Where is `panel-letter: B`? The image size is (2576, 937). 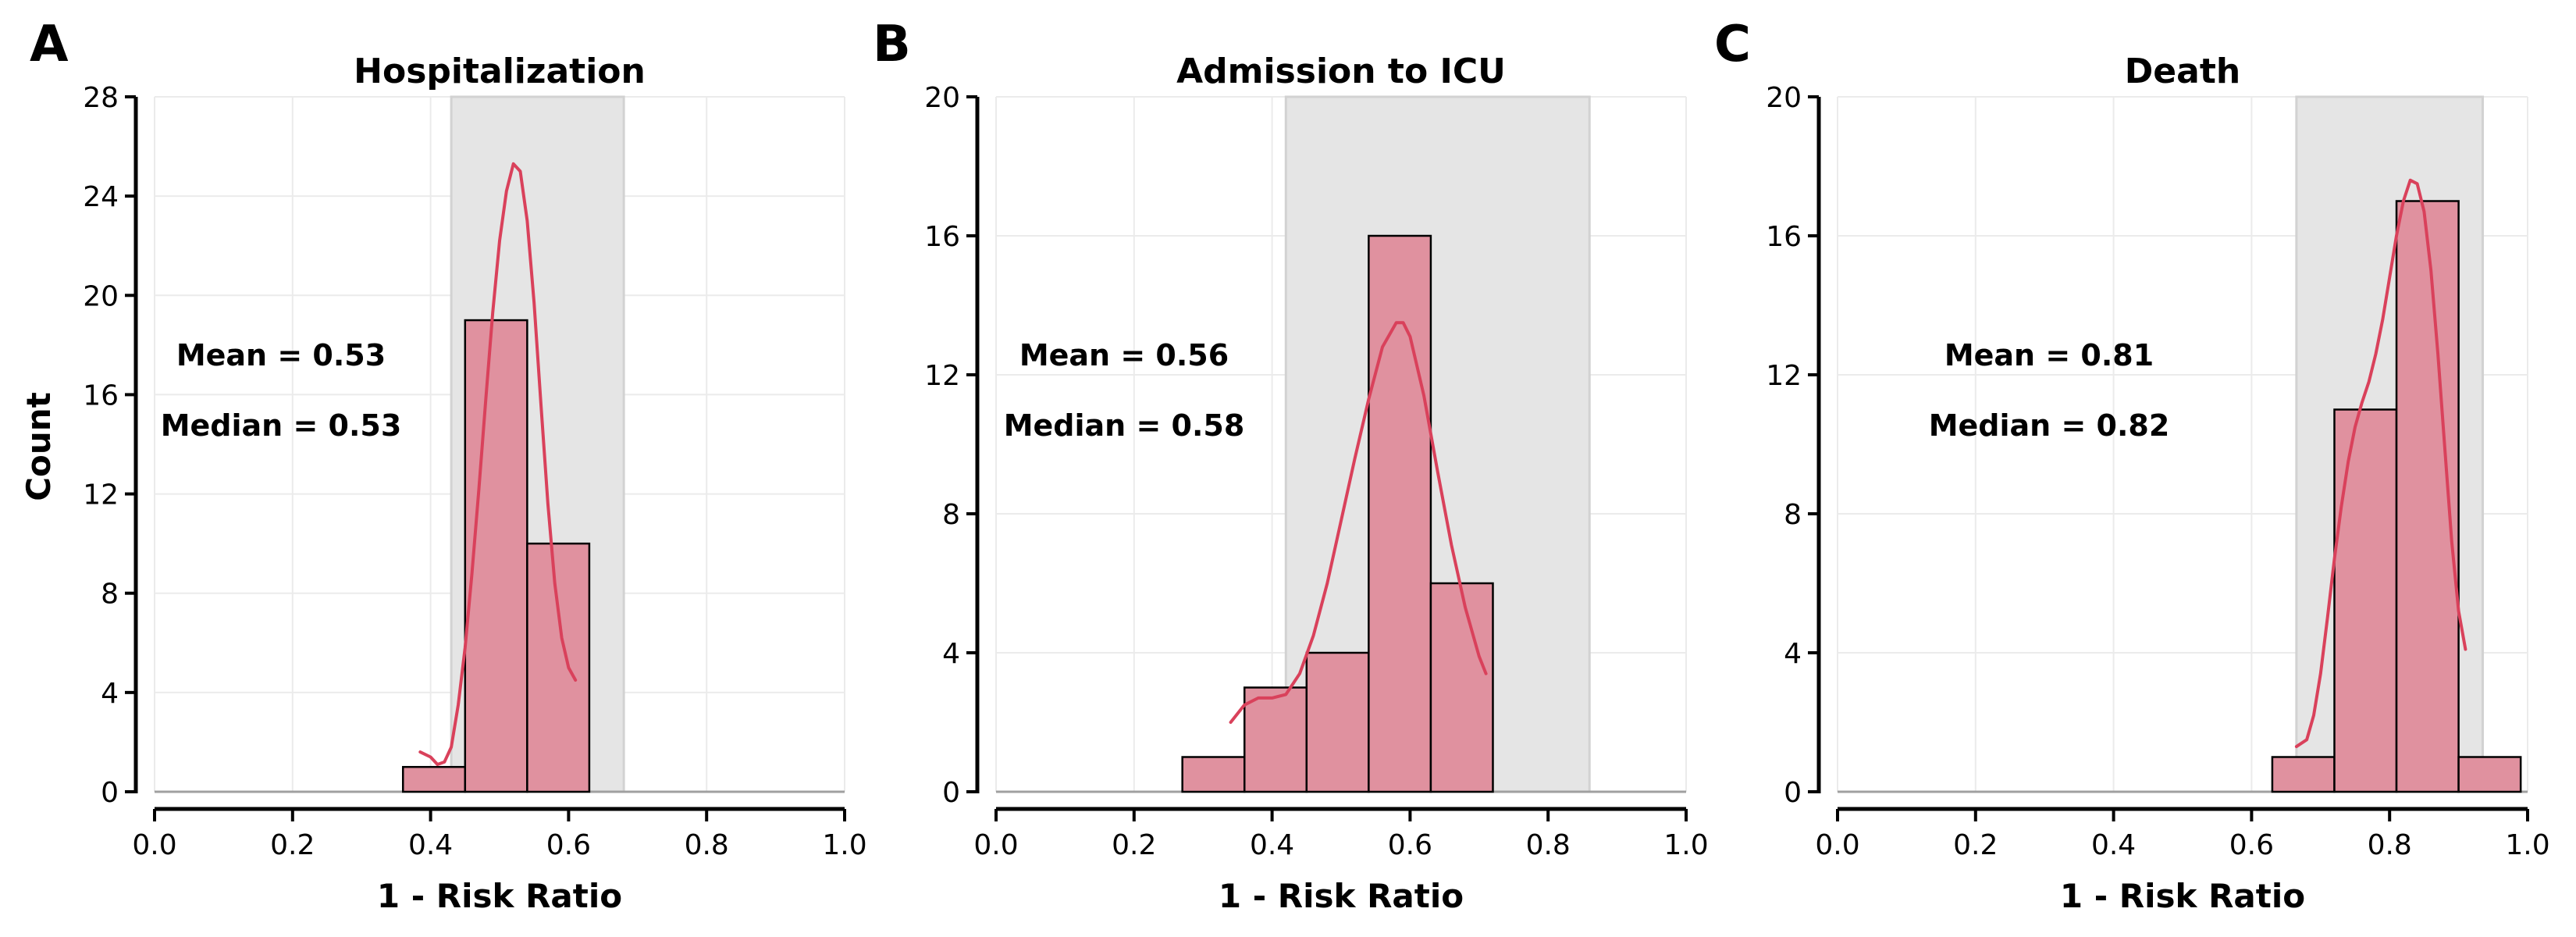 panel-letter: B is located at coordinates (892, 44).